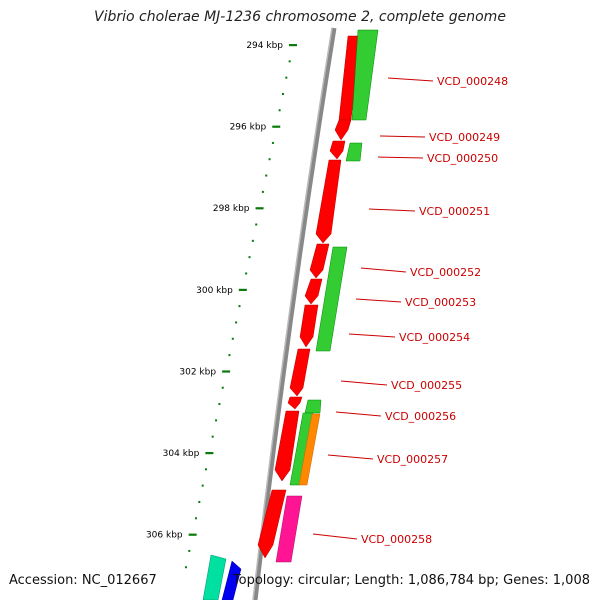  I want to click on gene-arrow-magenta, so click(289, 529).